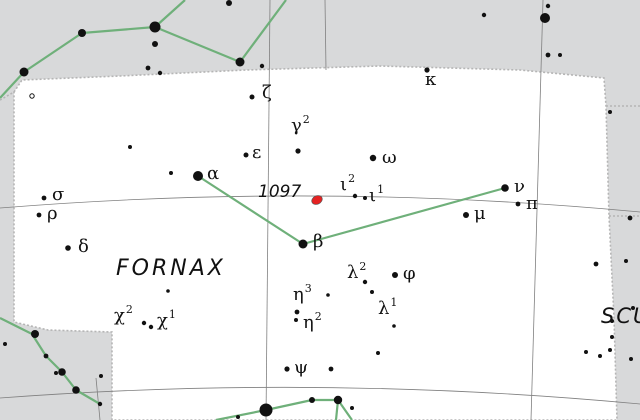 This screenshot has width=640, height=420. I want to click on star-label-phi: φ, so click(409, 273).